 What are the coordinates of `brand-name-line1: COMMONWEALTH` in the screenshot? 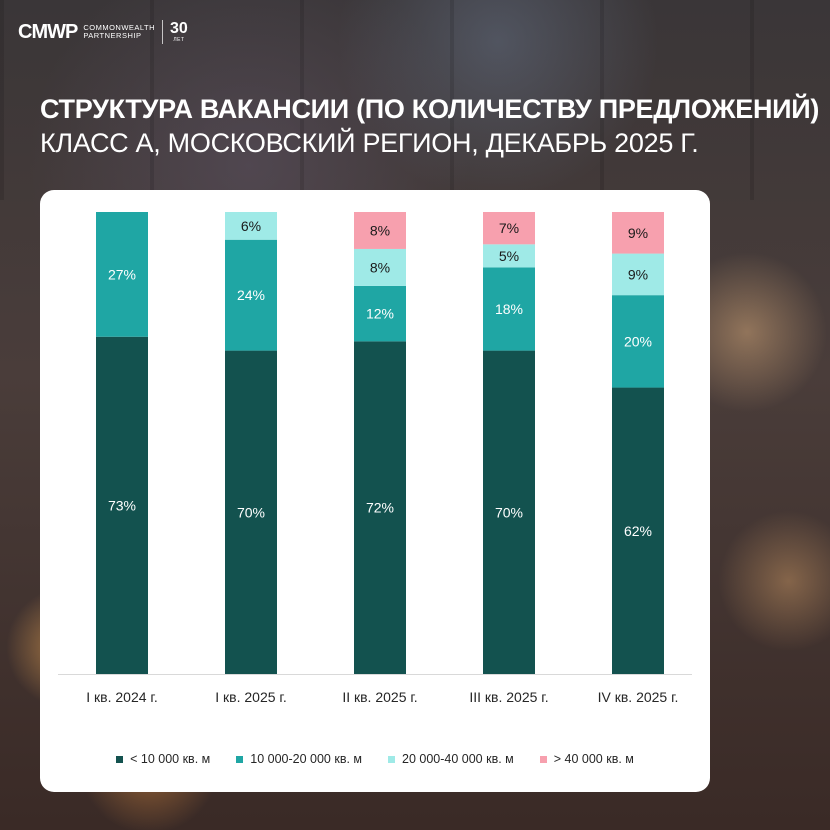 It's located at (119, 27).